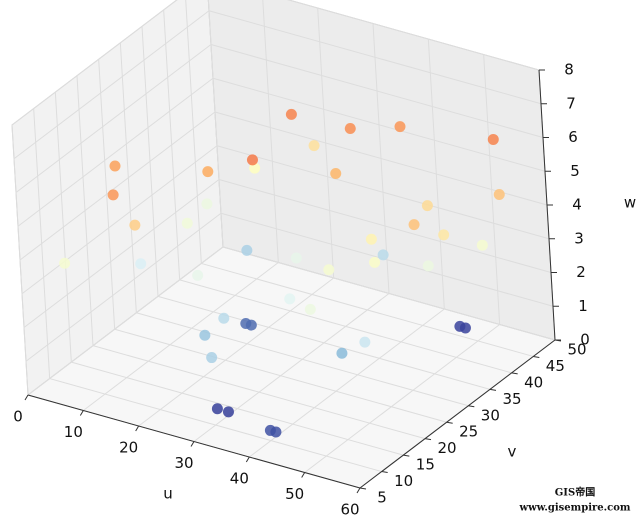 The image size is (640, 525). What do you see at coordinates (168, 494) in the screenshot?
I see `x-axis-label: u` at bounding box center [168, 494].